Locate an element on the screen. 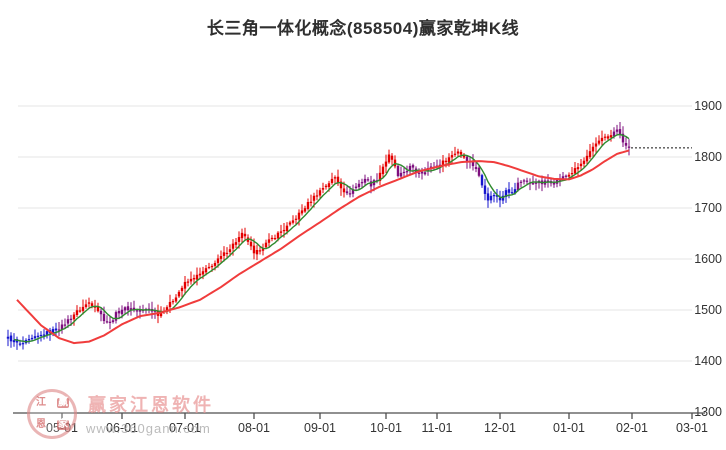 The width and height of the screenshot is (726, 450). x-tick-label: 11-01 is located at coordinates (436, 428).